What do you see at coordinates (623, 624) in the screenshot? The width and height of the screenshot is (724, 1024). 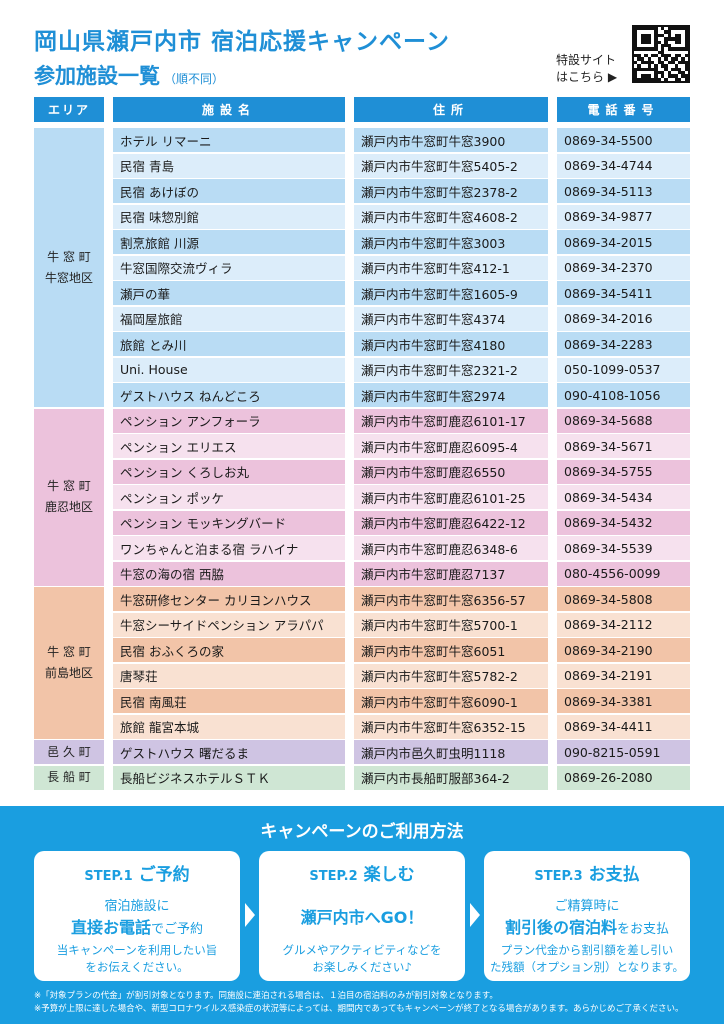 I see `facility-phone-cell: 0869-34-2112` at bounding box center [623, 624].